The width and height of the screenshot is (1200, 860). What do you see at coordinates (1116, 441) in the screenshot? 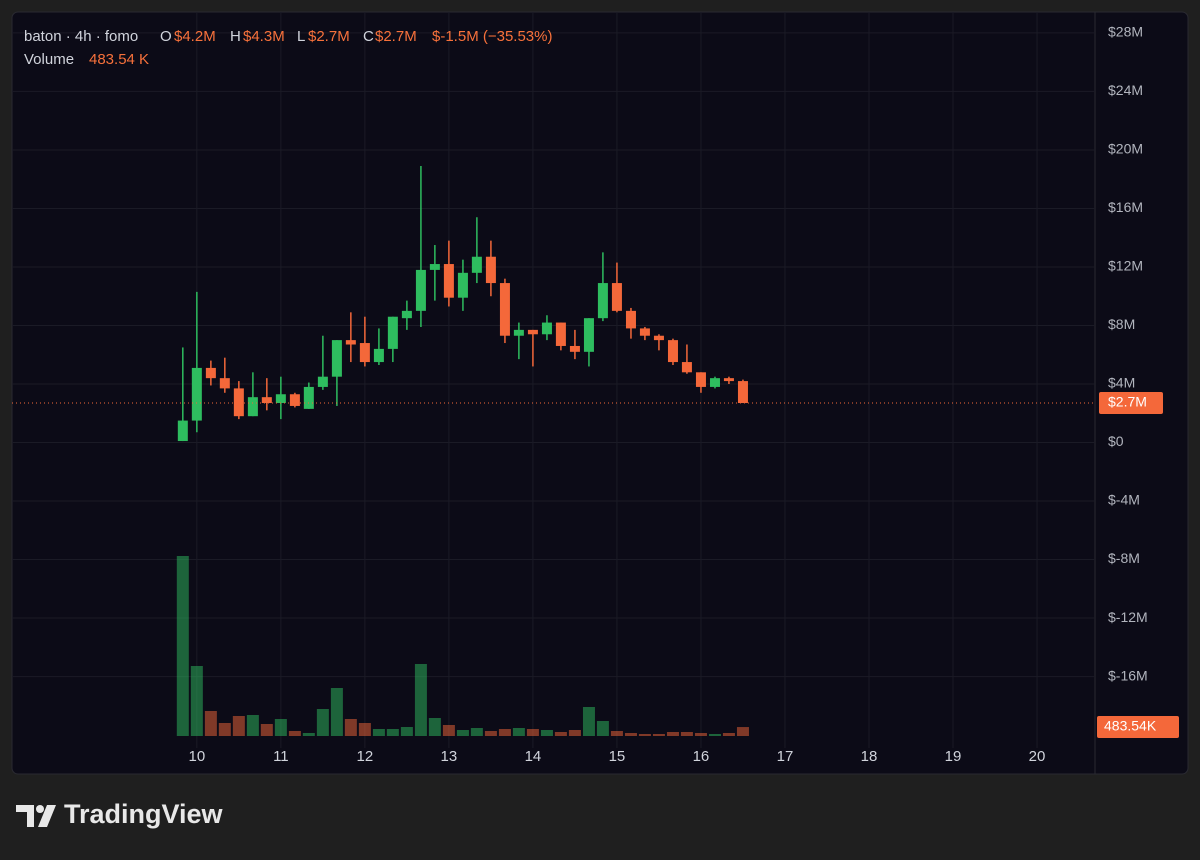
I see `y-tick-label: $0` at bounding box center [1116, 441].